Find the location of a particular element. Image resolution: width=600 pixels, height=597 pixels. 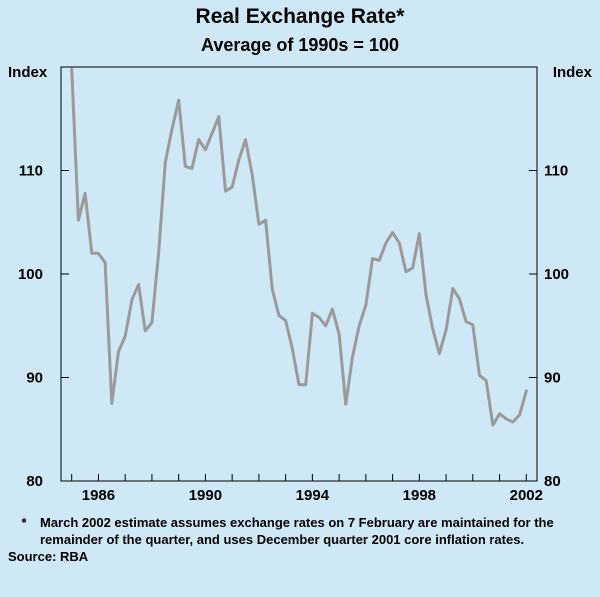

source-note: Source: RBA is located at coordinates (48, 556).